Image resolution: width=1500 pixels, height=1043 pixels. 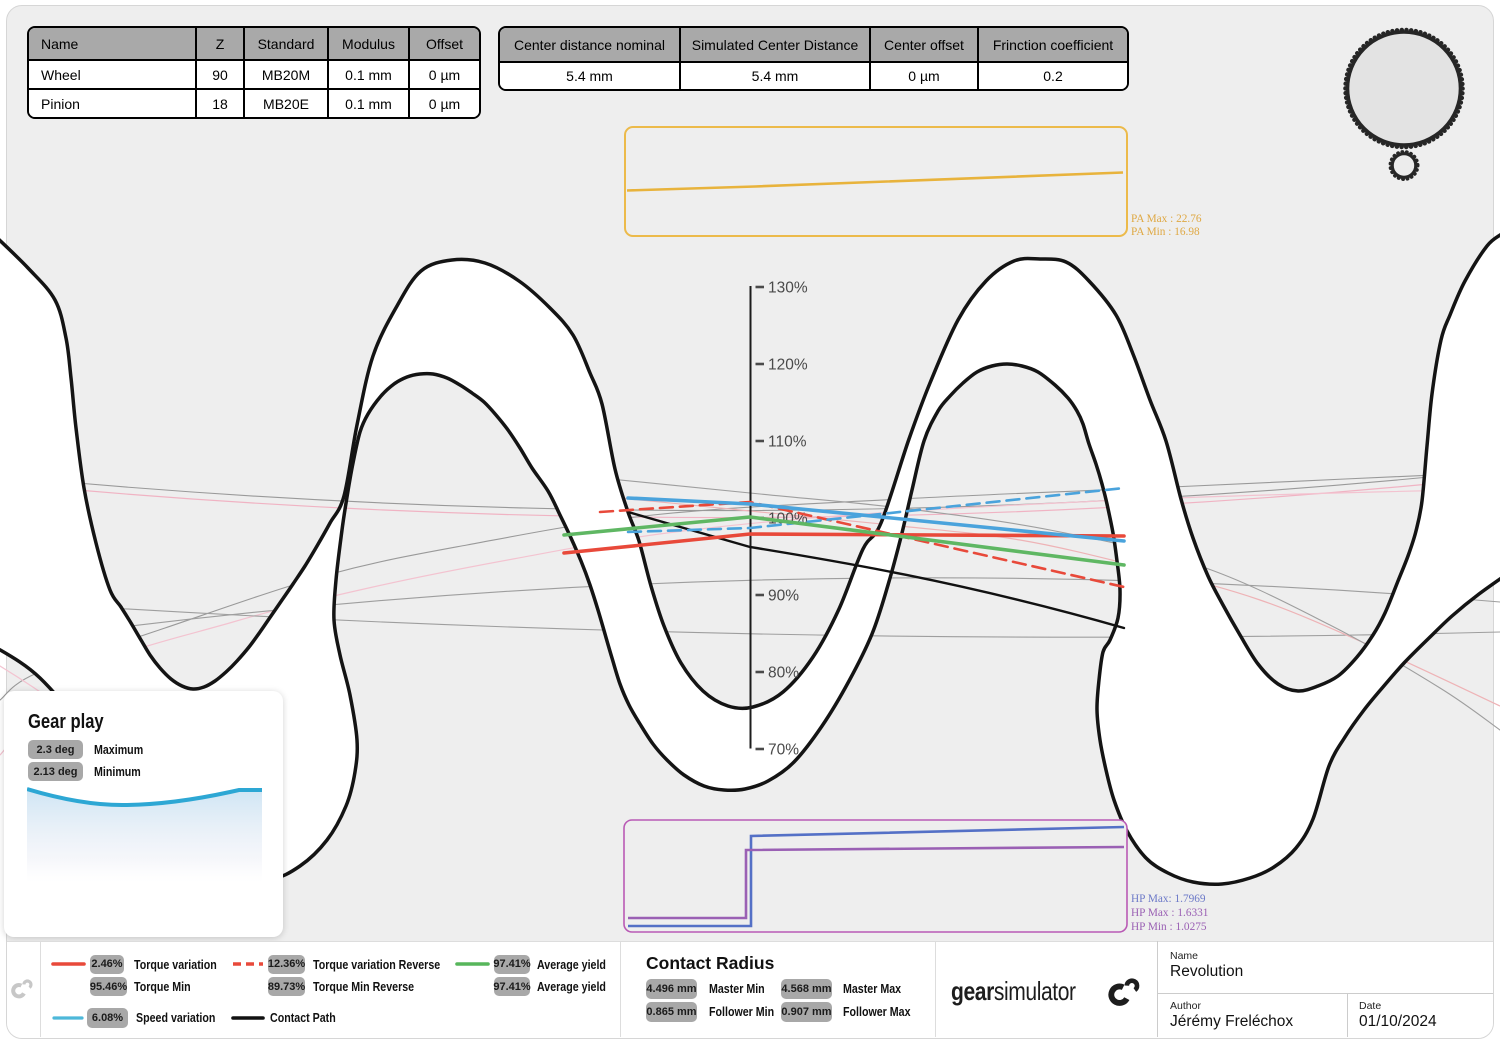 What do you see at coordinates (783, 673) in the screenshot?
I see `svg-text: 80%` at bounding box center [783, 673].